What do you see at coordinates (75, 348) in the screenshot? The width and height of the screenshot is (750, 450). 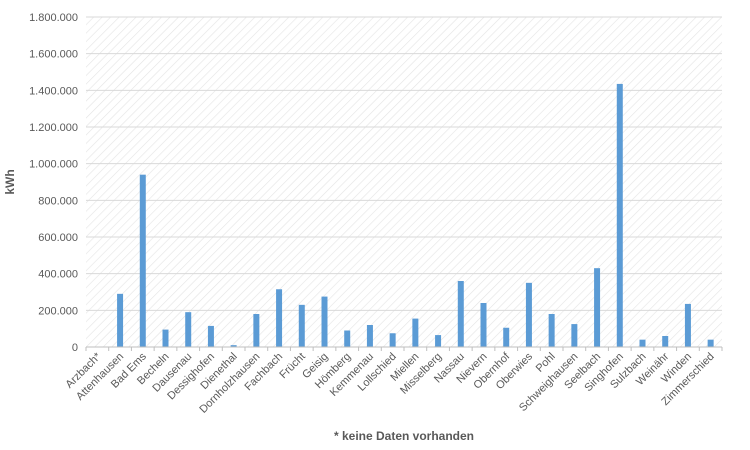 I see `y-tick-label: 0` at bounding box center [75, 348].